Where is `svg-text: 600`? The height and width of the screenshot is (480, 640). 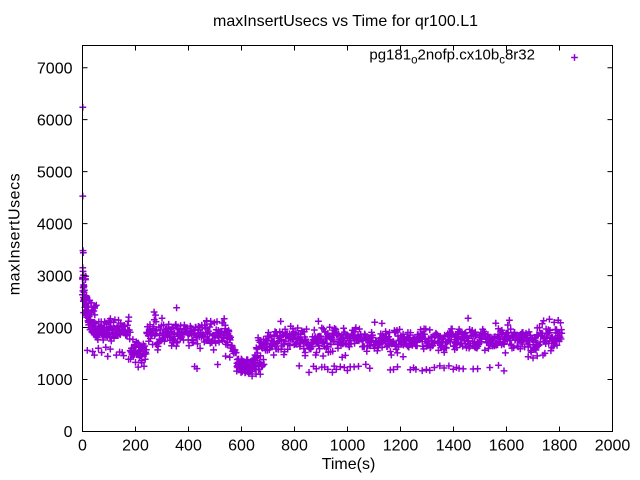
svg-text: 600 is located at coordinates (241, 446).